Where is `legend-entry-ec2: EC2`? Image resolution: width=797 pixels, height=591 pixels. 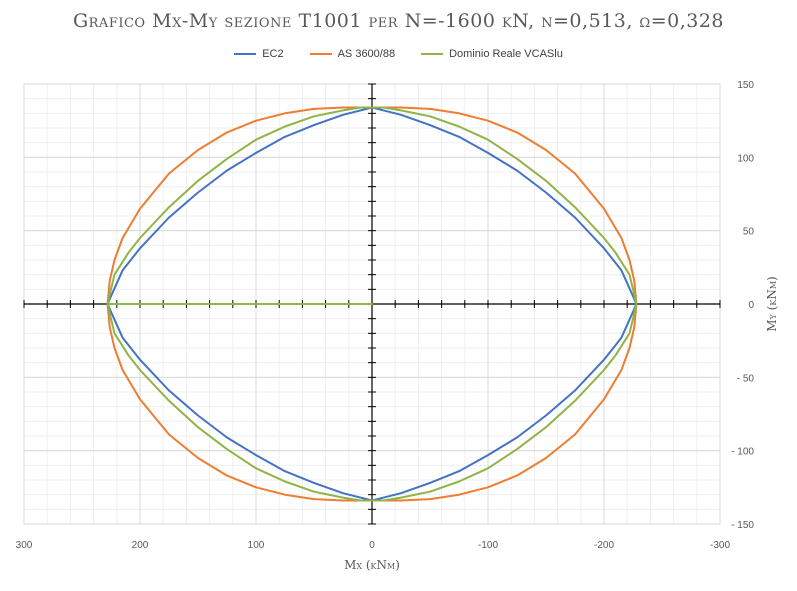
legend-entry-ec2: EC2 is located at coordinates (259, 54).